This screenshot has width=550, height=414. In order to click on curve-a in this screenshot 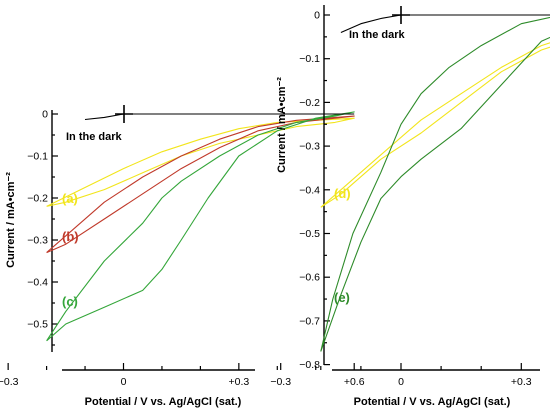, I will do `click(200, 162)`.